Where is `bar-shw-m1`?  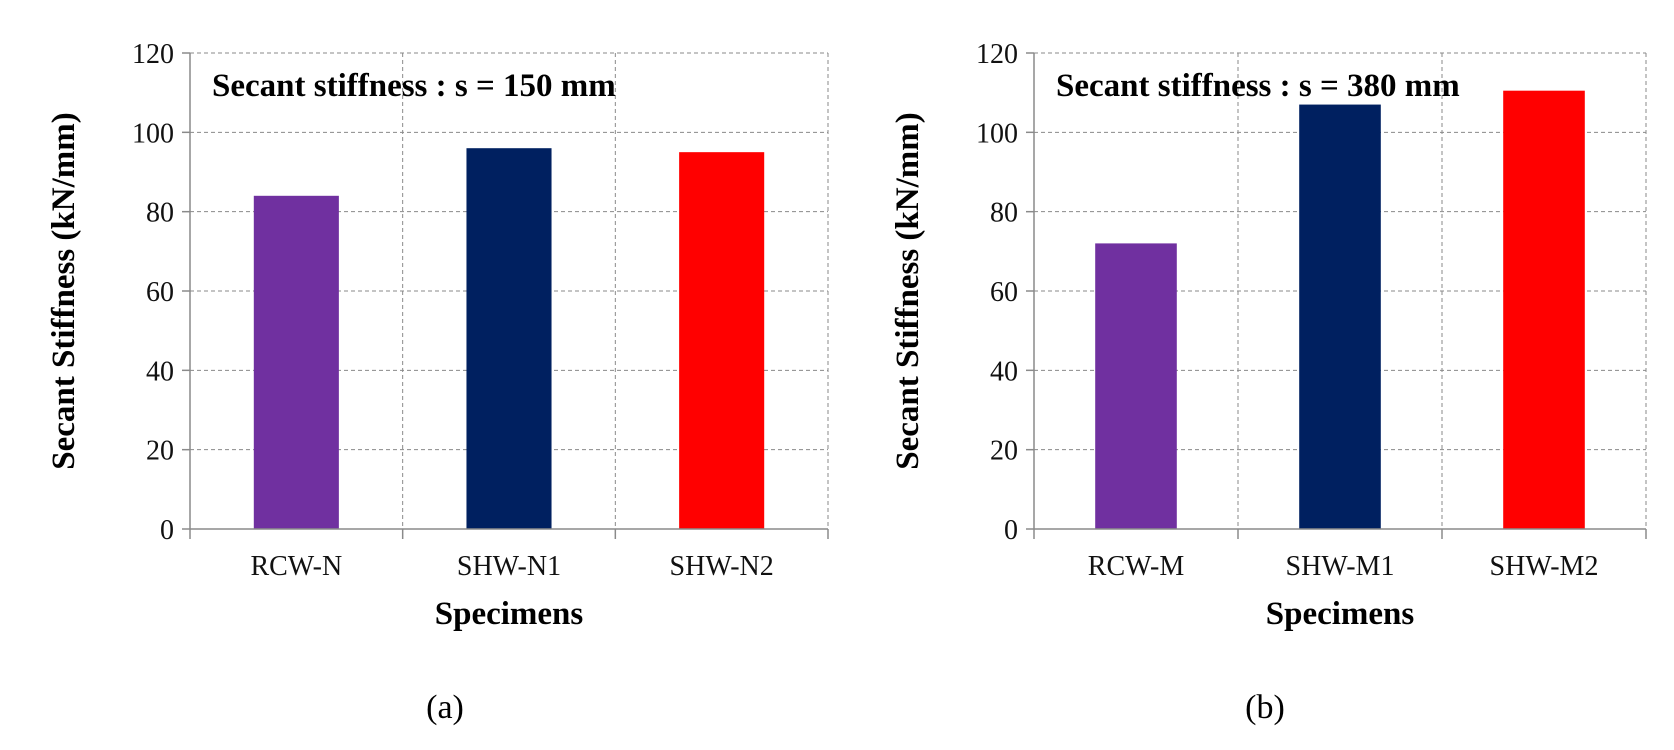
bar-shw-m1 is located at coordinates (1340, 317).